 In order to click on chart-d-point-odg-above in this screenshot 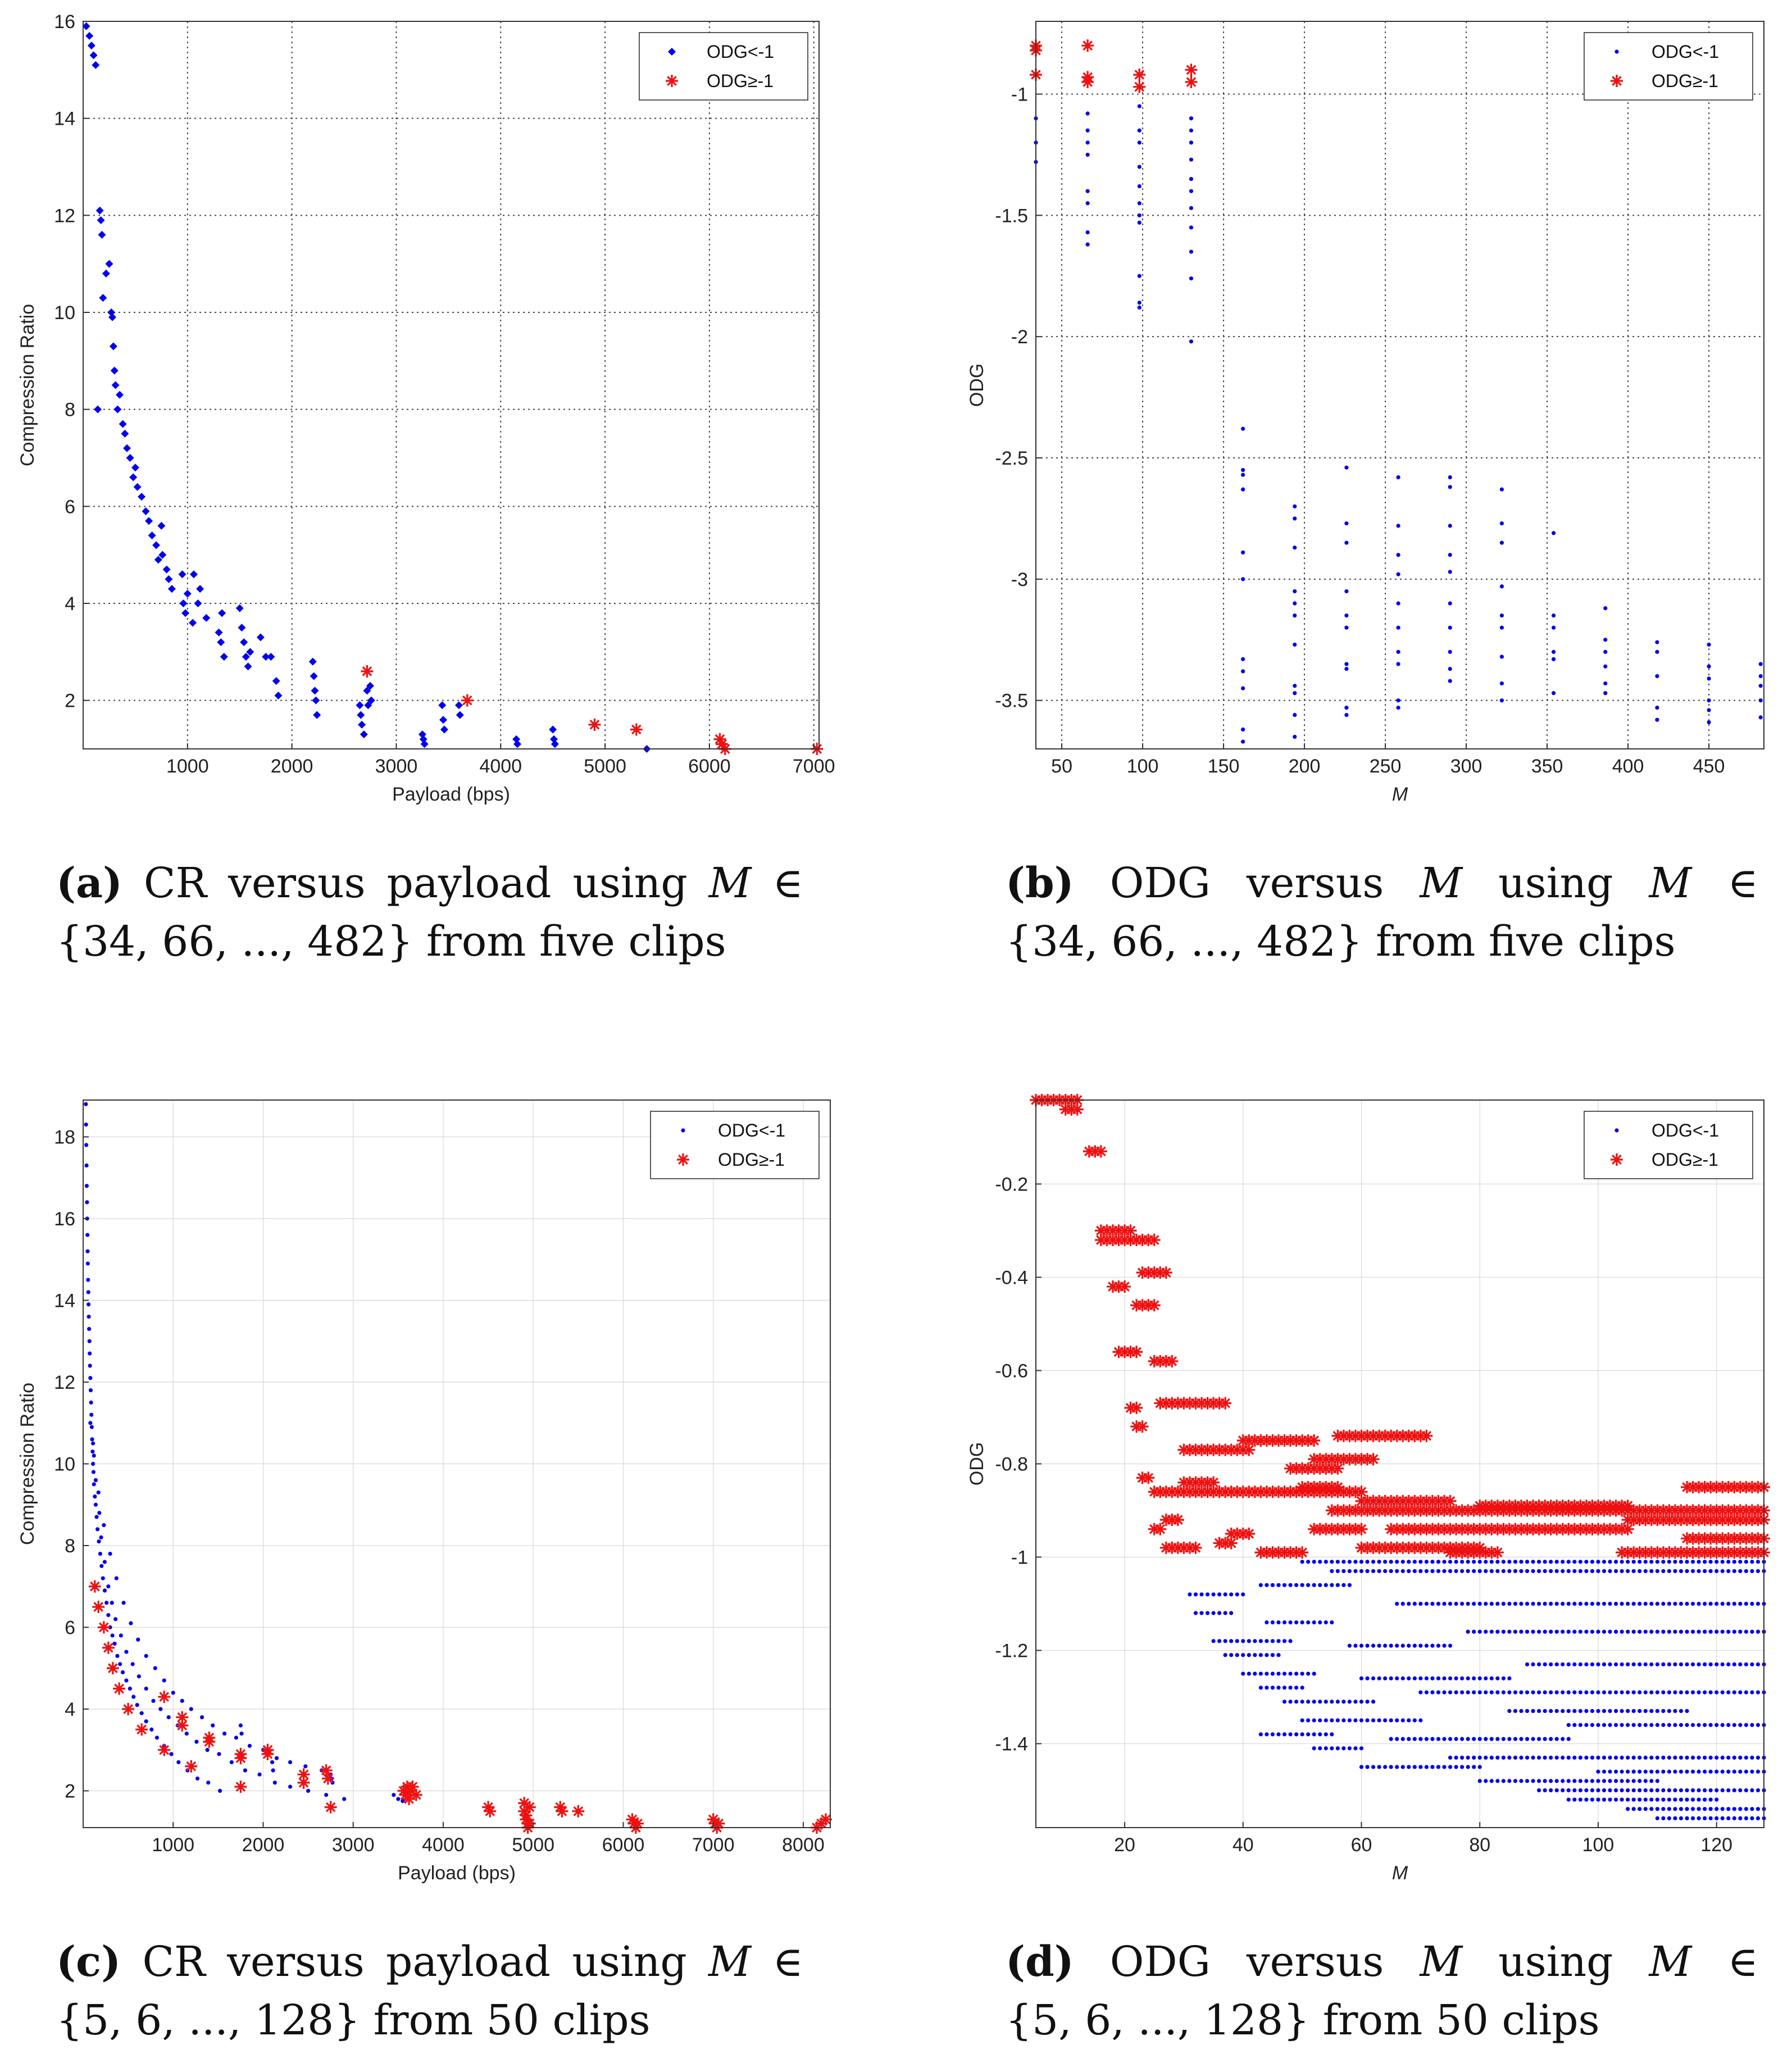, I will do `click(1302, 1553)`.